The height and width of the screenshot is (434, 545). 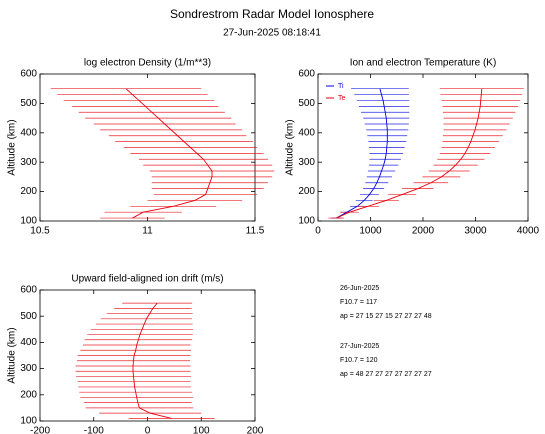 I want to click on legend-label: Te, so click(x=342, y=98).